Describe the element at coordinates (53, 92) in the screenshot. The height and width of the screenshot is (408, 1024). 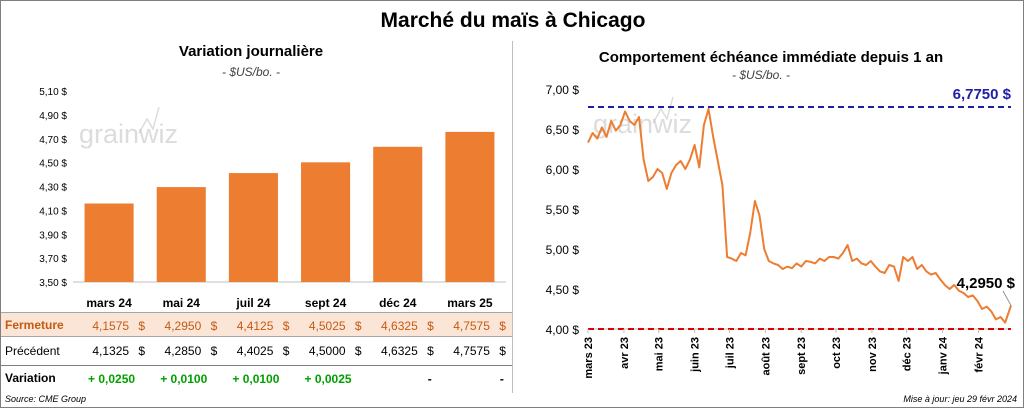
I see `y-tick-label: 5,10 $` at that location.